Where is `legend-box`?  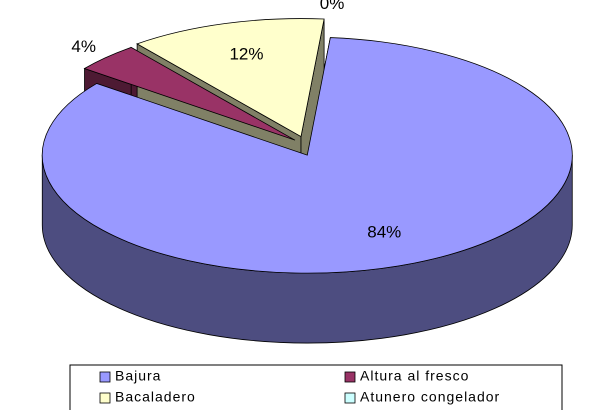 legend-box is located at coordinates (316, 387).